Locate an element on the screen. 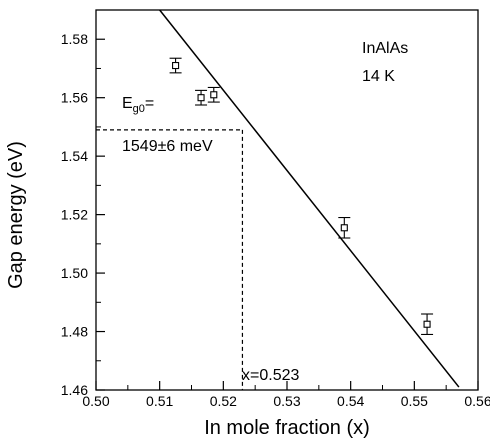 The image size is (490, 440). y-axis-title: Gap energy (eV) is located at coordinates (16, 215).